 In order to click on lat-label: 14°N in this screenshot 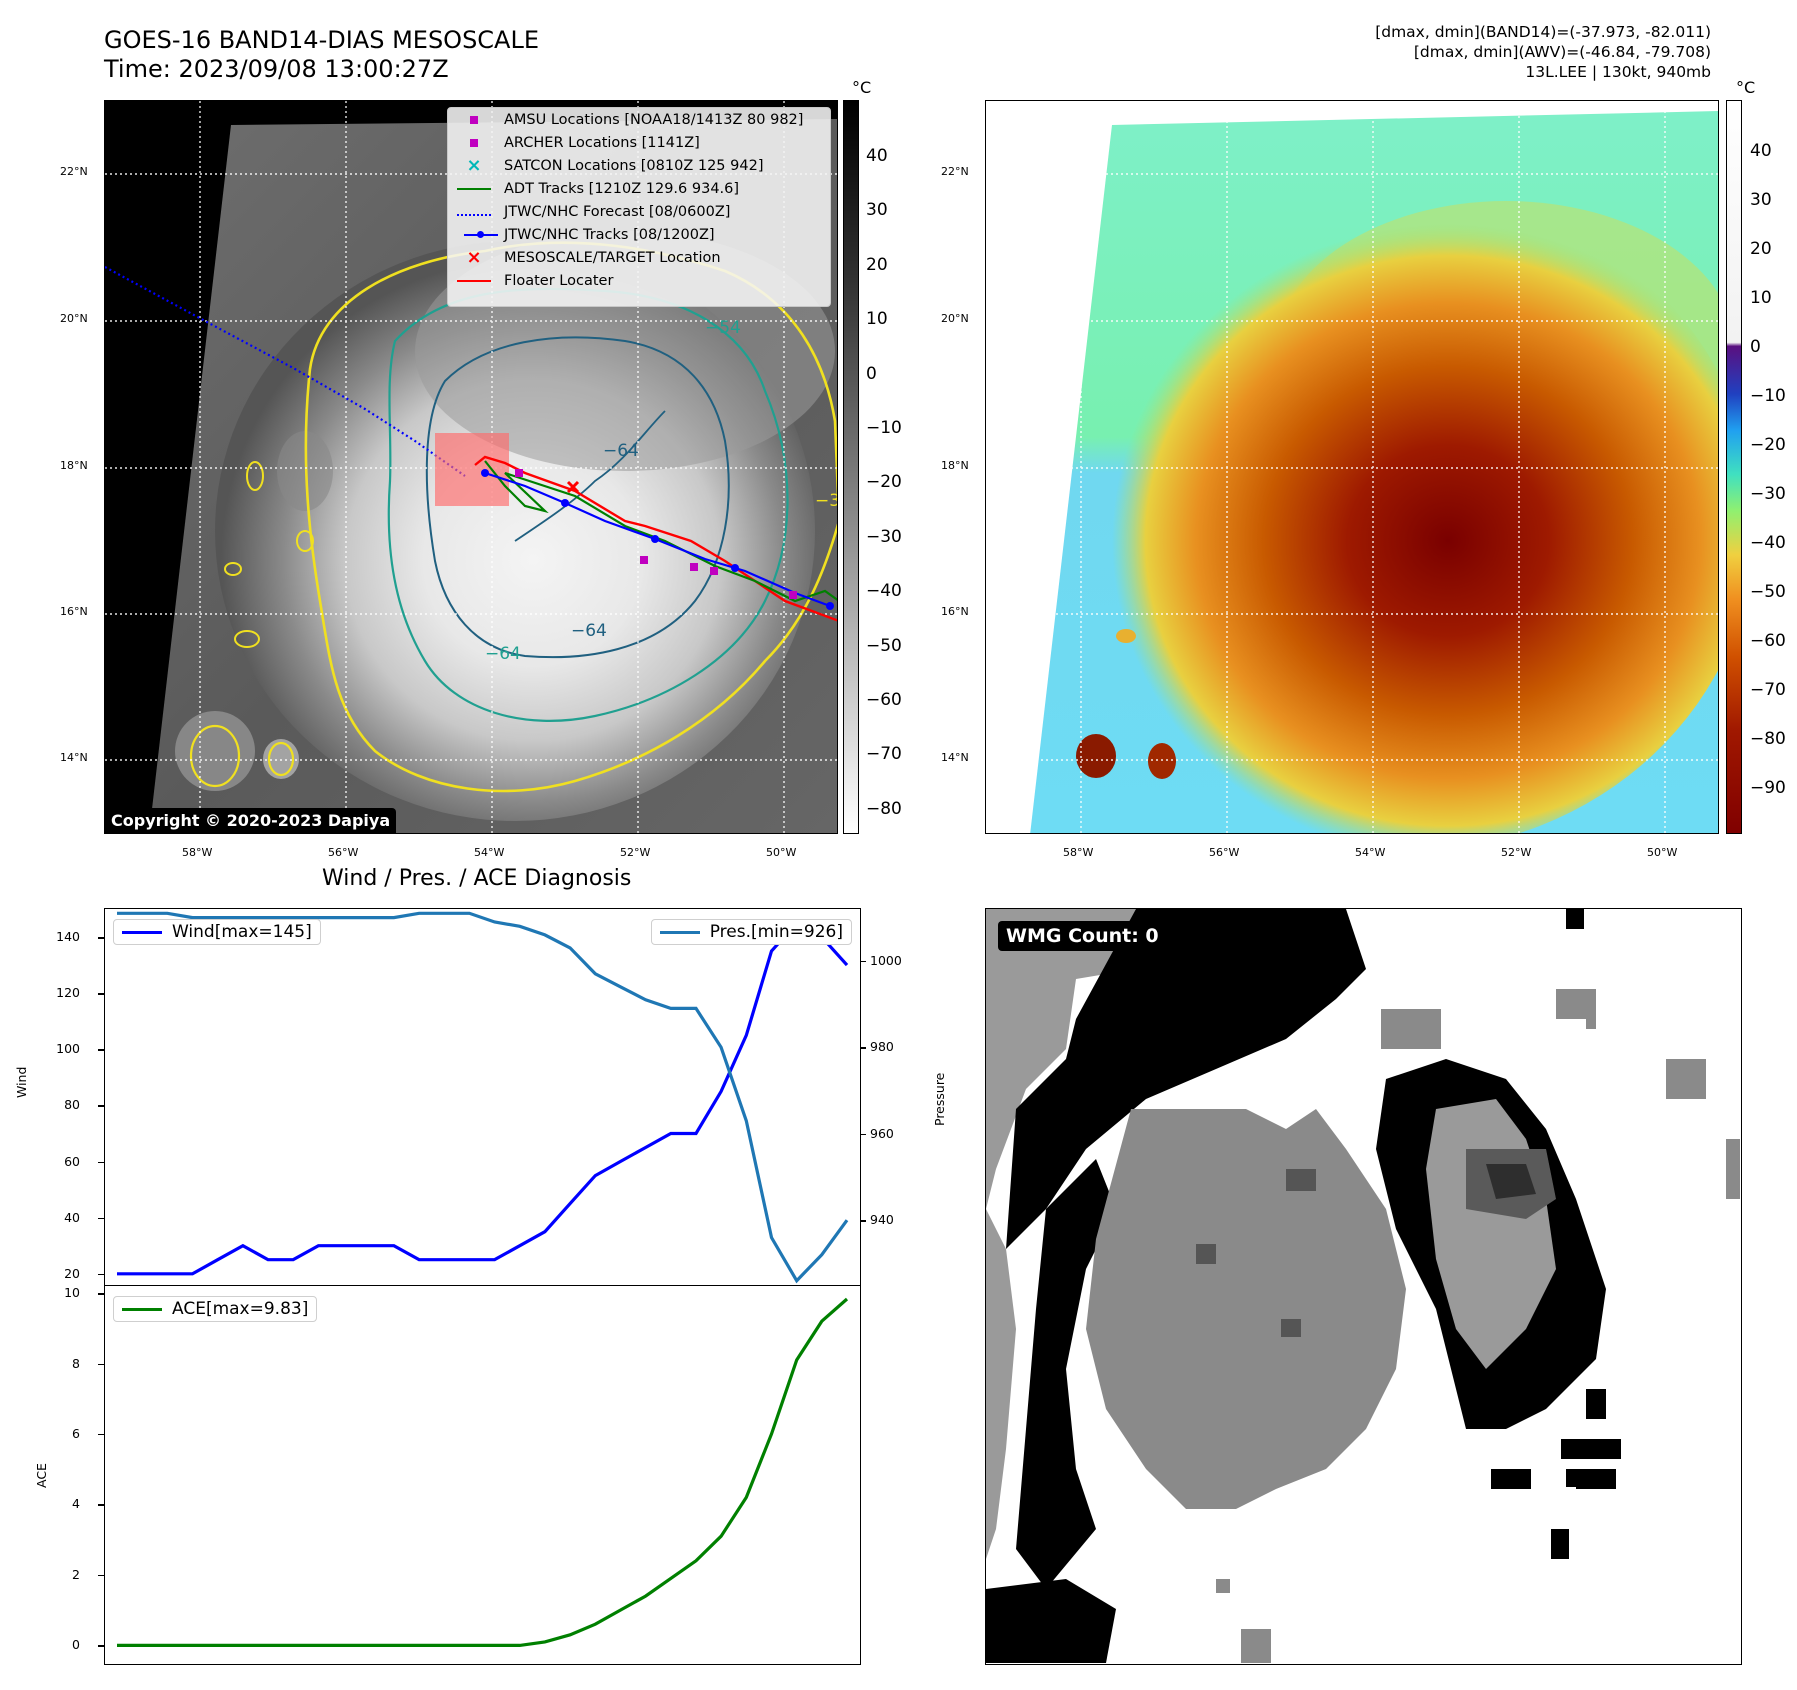, I will do `click(74, 757)`.